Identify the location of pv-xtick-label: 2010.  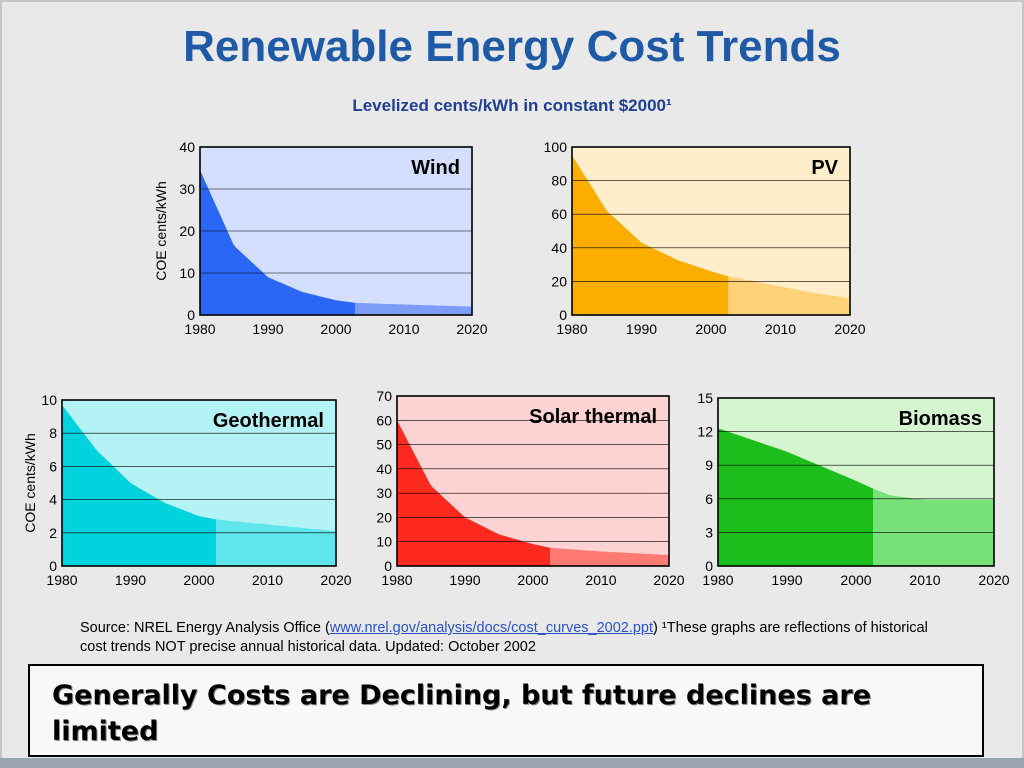
(780, 329).